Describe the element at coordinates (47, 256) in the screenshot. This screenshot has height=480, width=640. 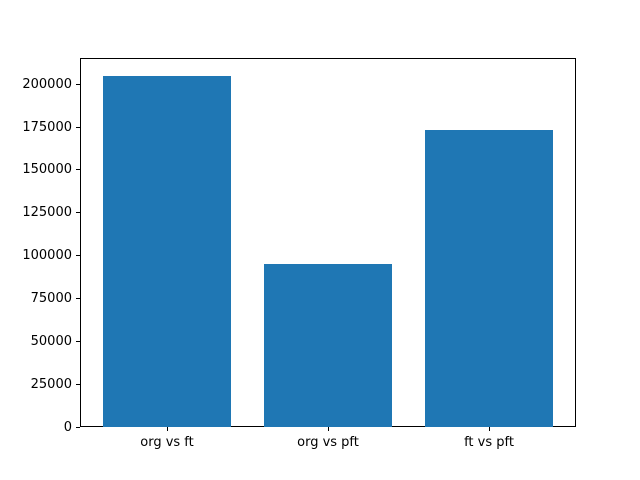
I see `y-tick-label: 100000` at that location.